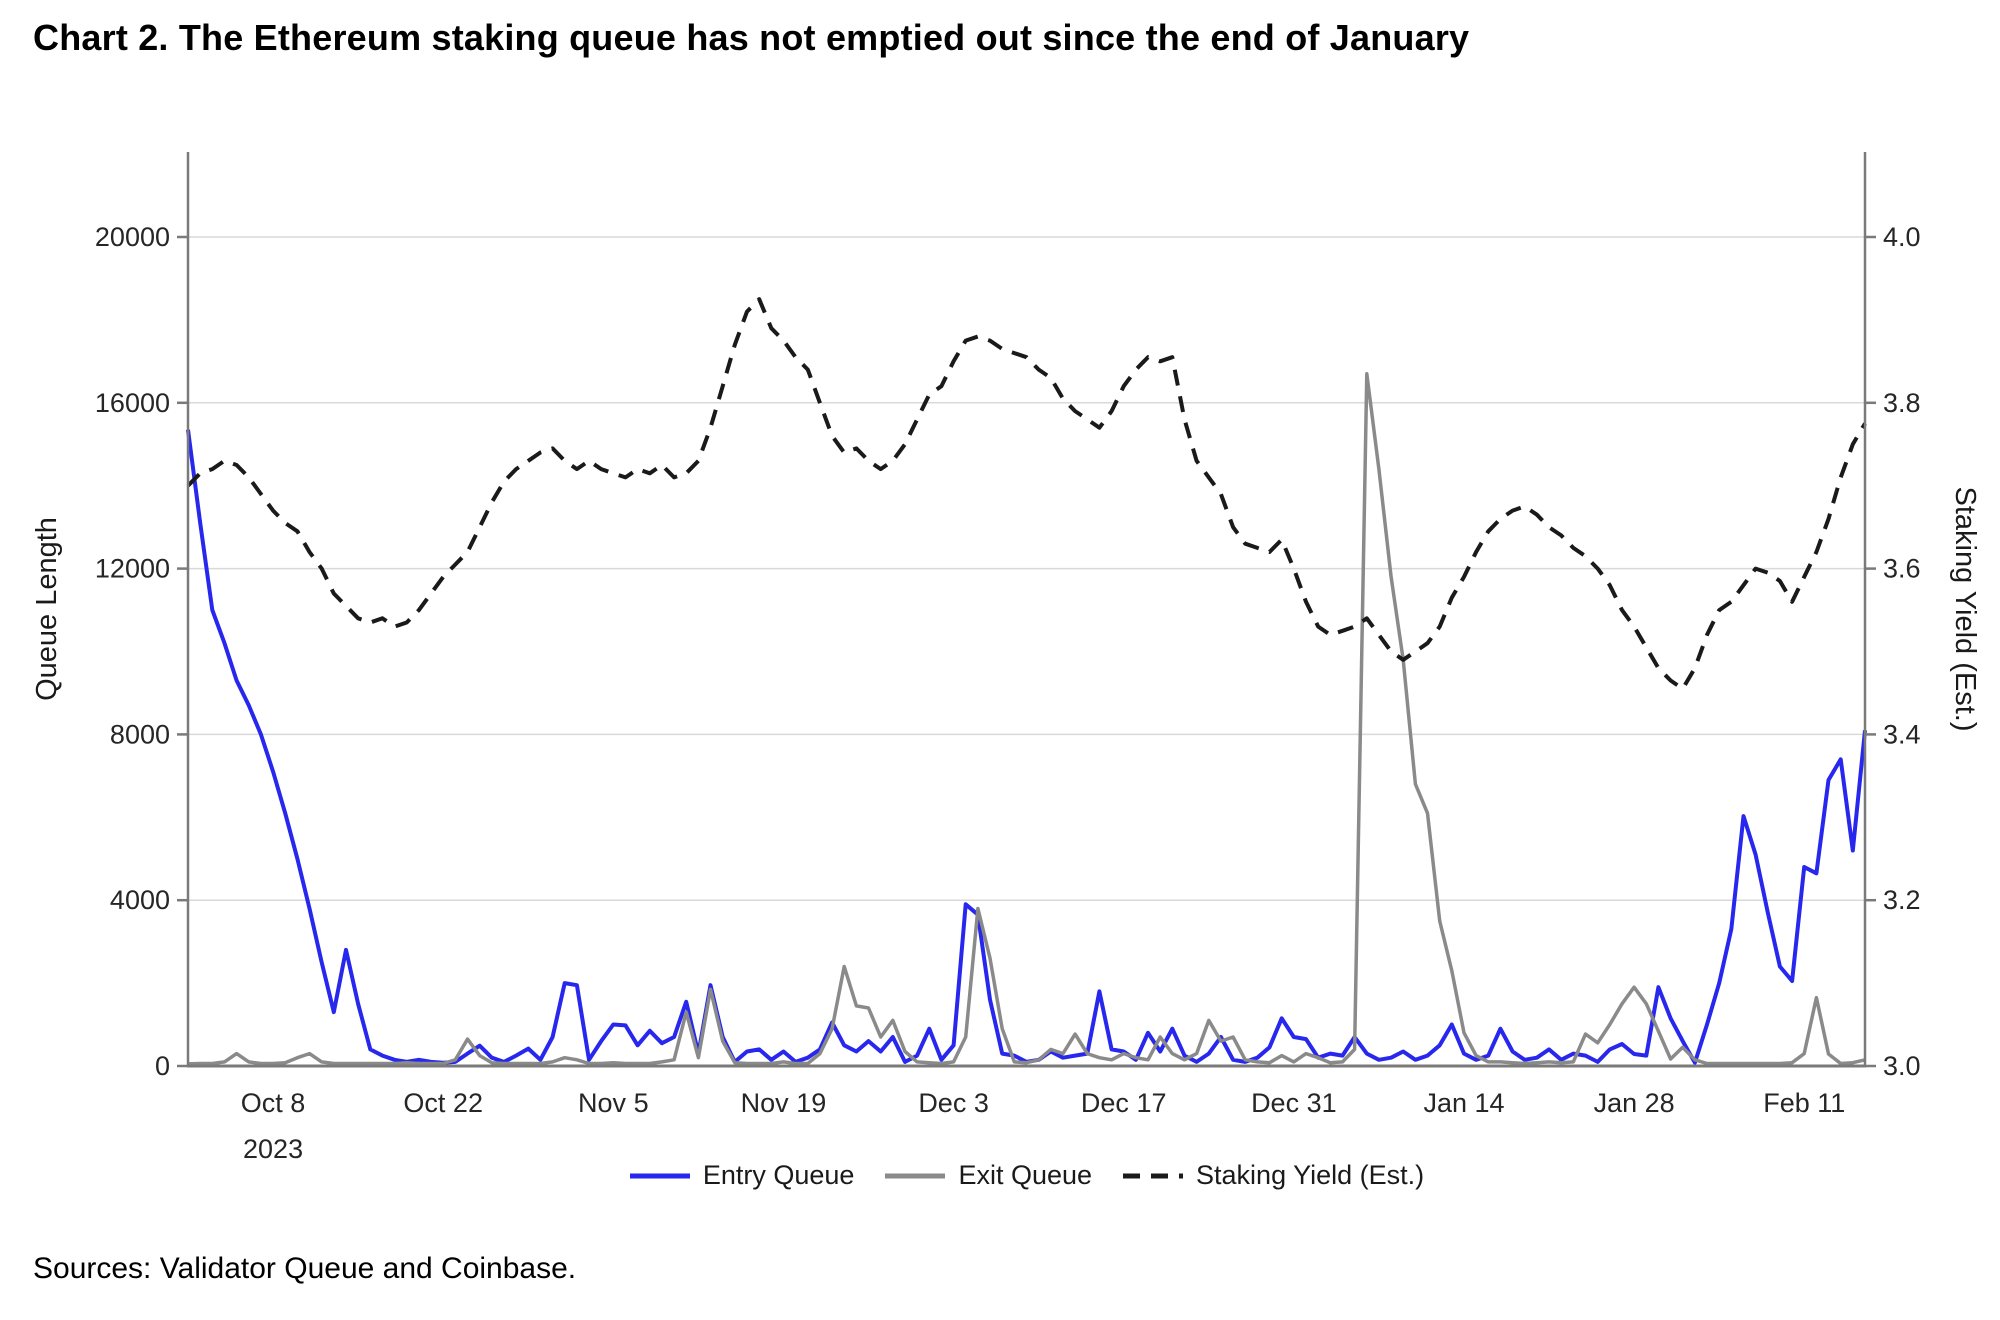 The height and width of the screenshot is (1320, 2000). Describe the element at coordinates (1153, 1175) in the screenshot. I see `staking-yield-dashed-swatch-icon` at that location.